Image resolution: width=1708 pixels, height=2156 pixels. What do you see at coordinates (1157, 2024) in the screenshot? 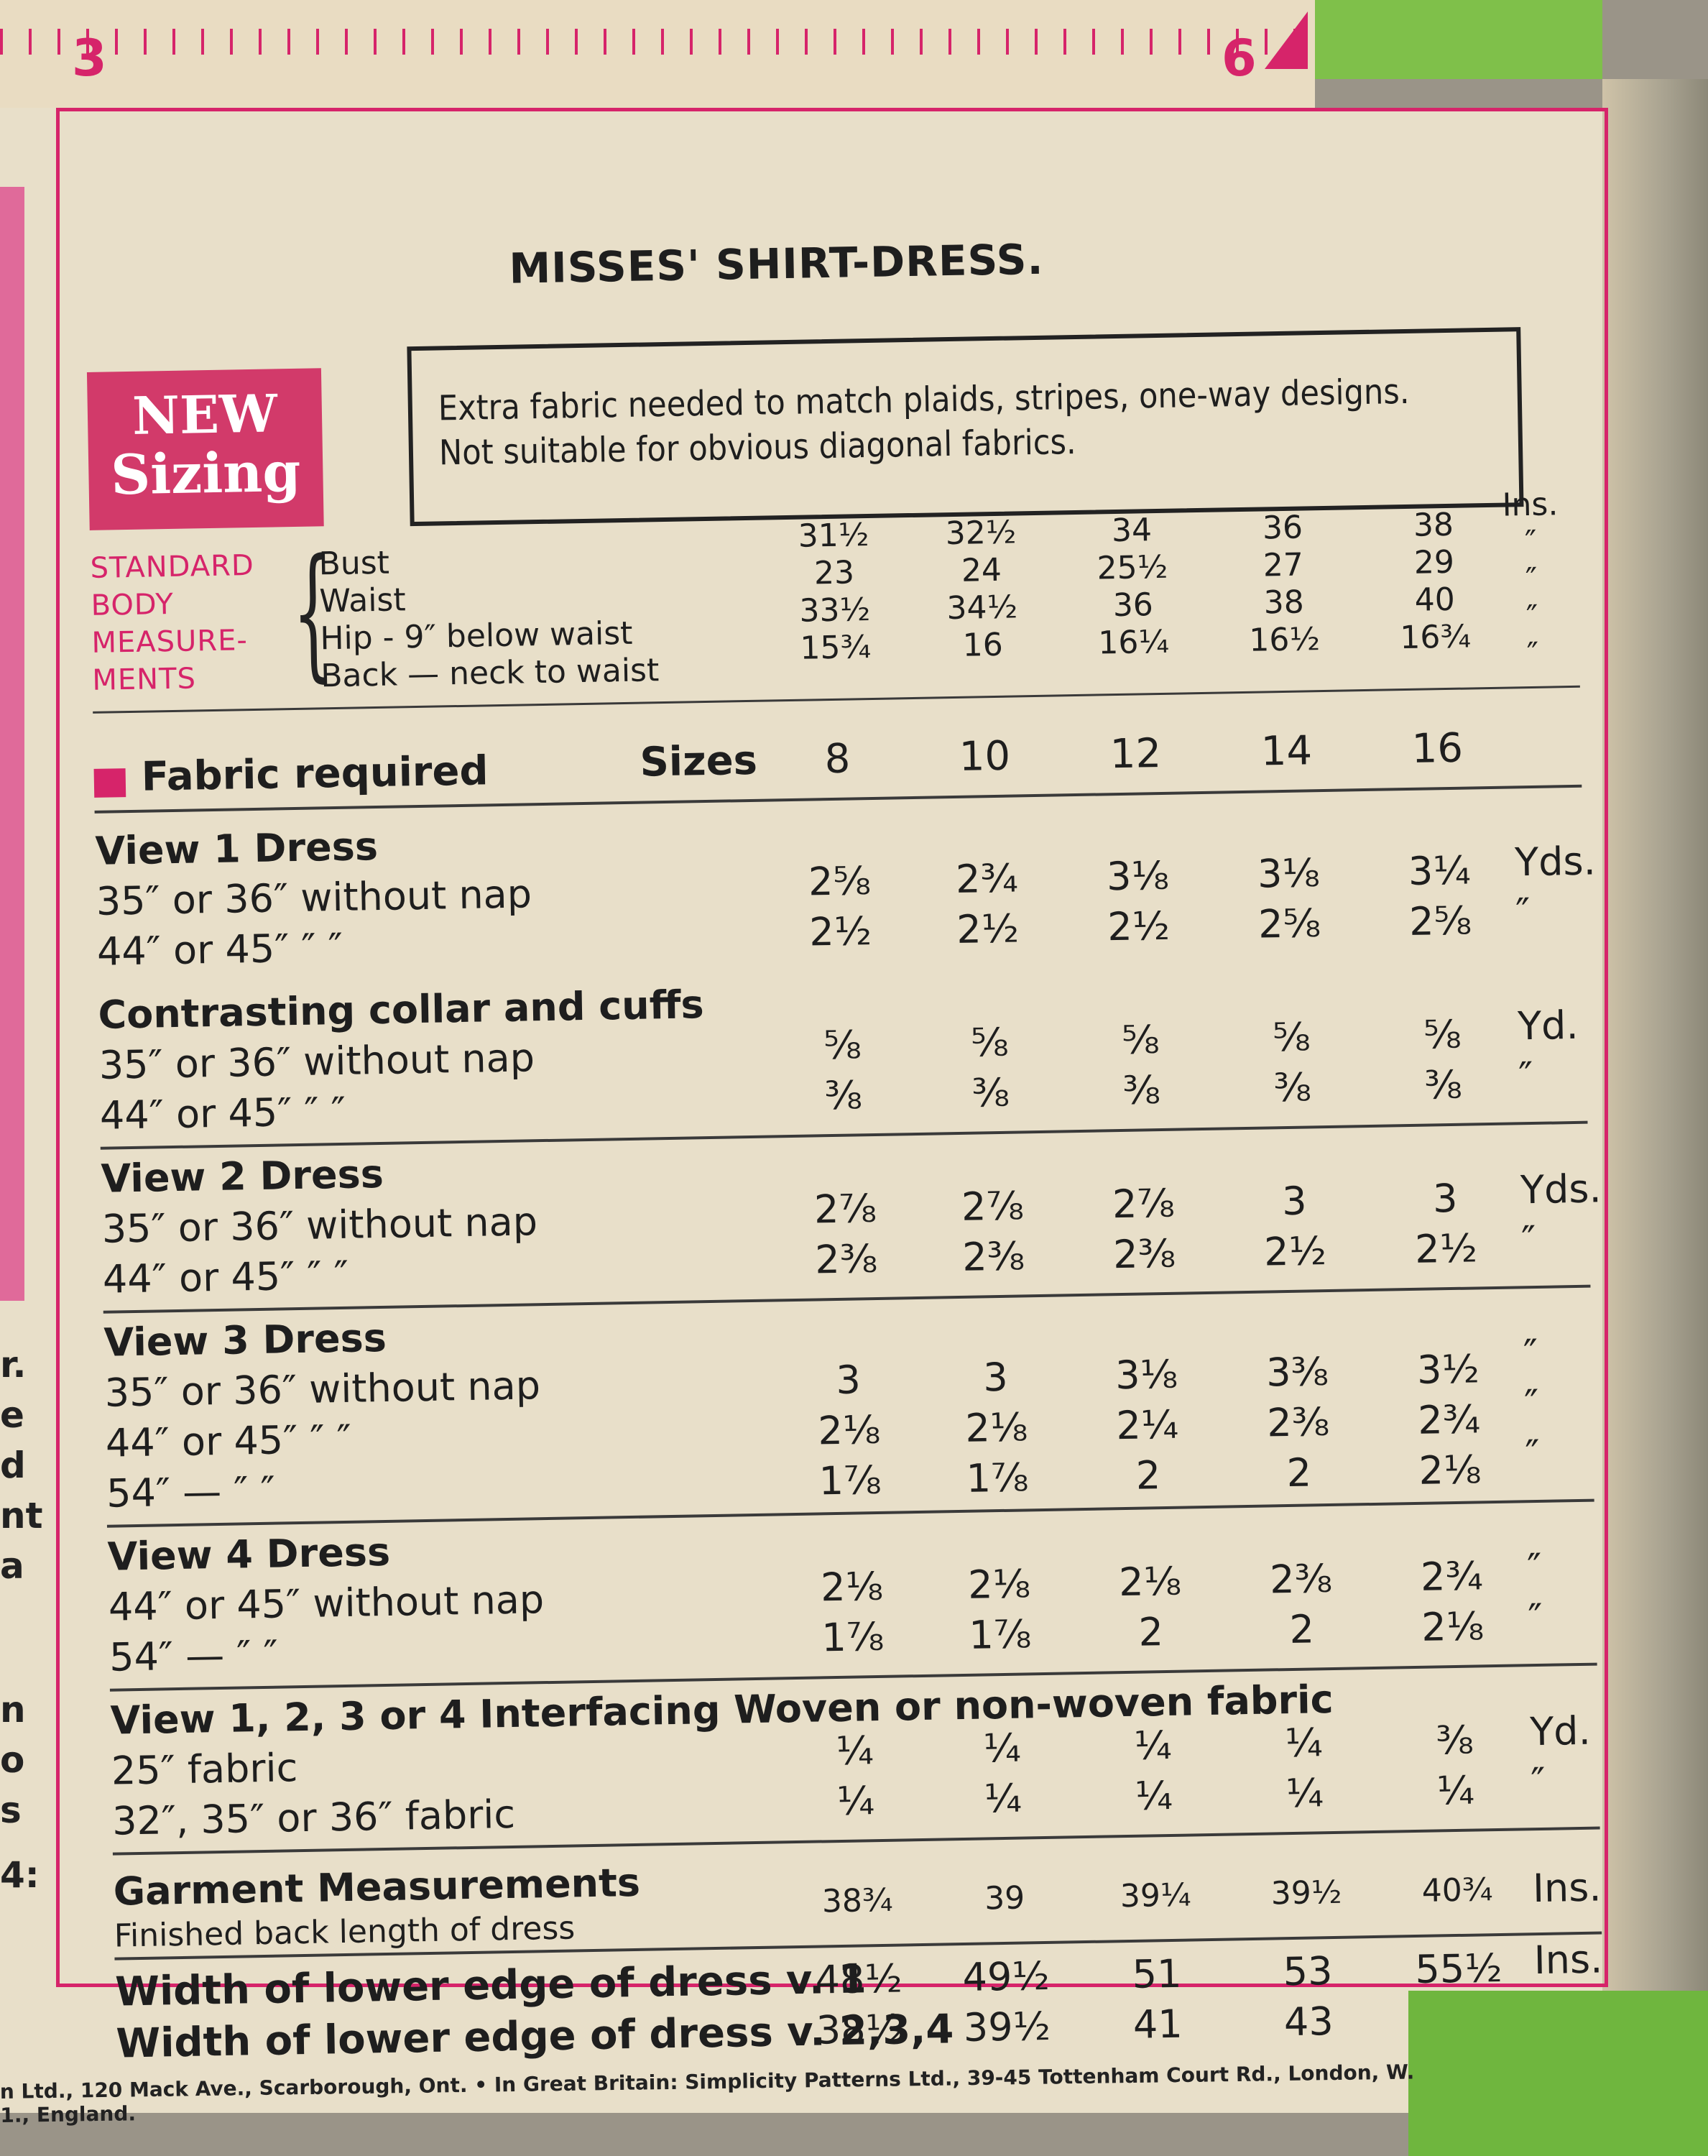
I see `width-value: 41` at bounding box center [1157, 2024].